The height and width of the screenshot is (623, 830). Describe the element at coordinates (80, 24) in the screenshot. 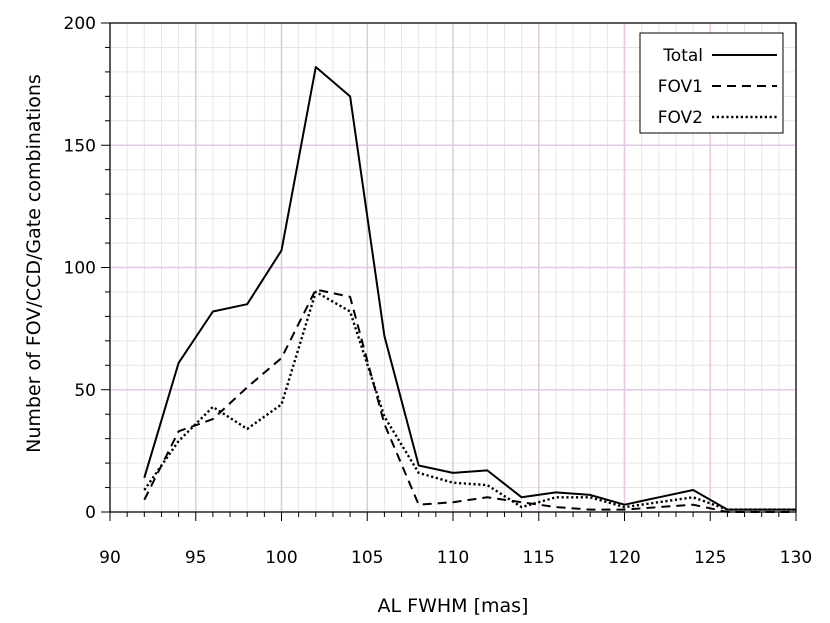

I see `y-tick-label: 200` at that location.